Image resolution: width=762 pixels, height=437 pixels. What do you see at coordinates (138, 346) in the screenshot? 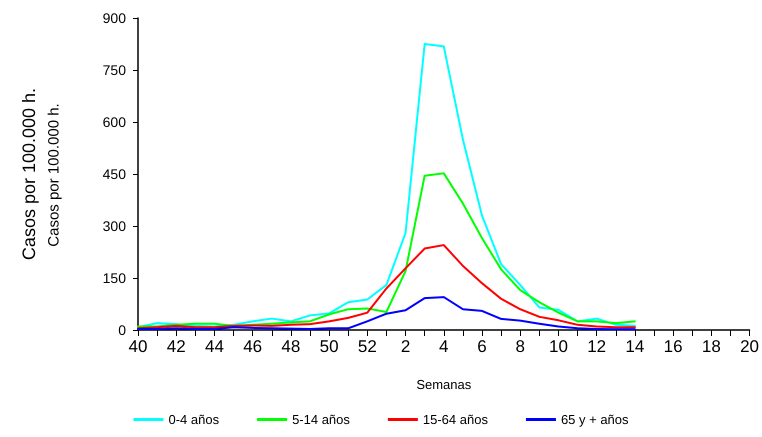
I see `x-tick-label: 40` at bounding box center [138, 346].